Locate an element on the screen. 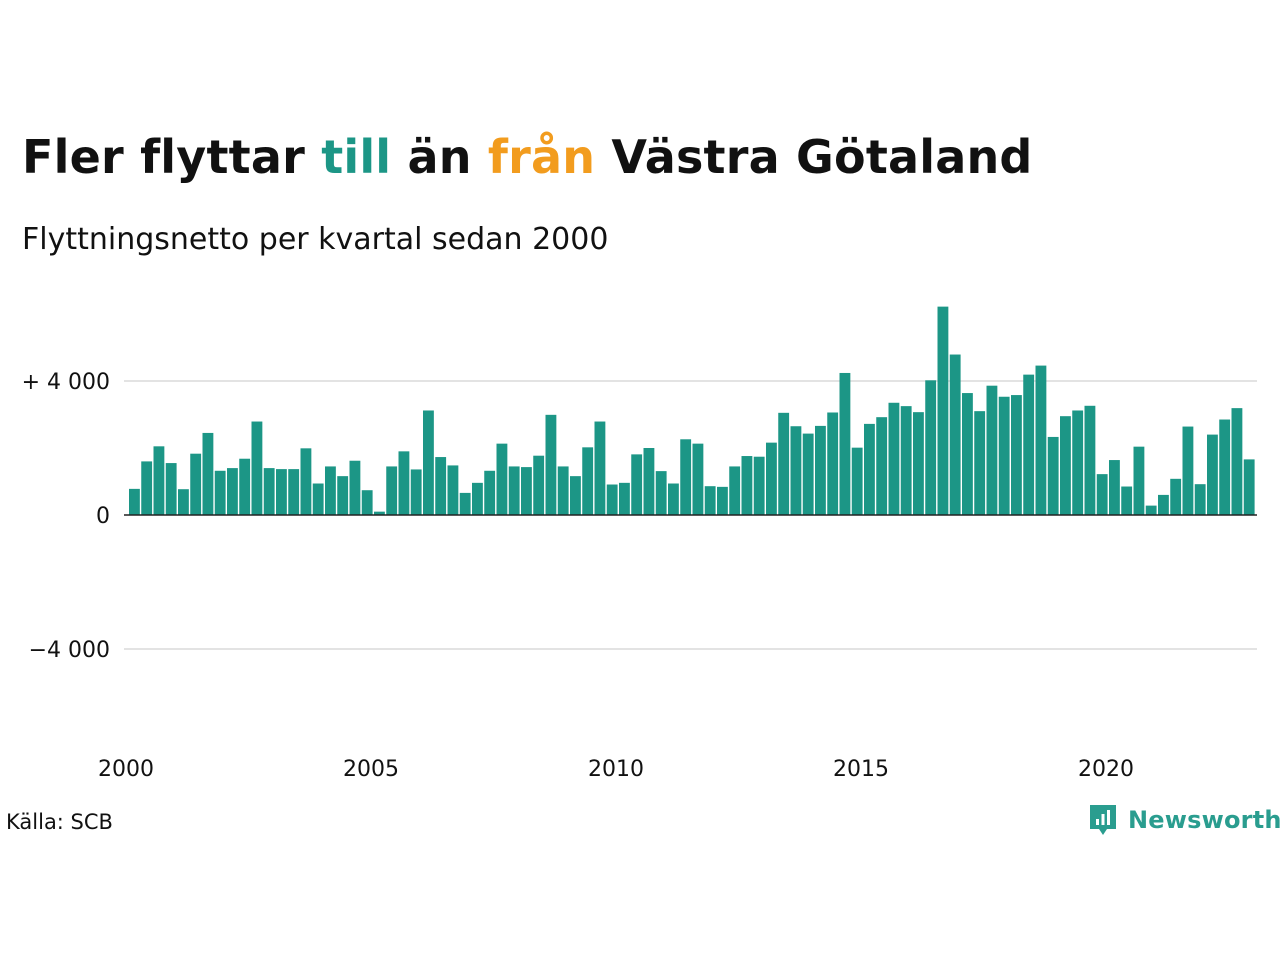 This screenshot has width=1280, height=960. title-highlight-till: till is located at coordinates (356, 157).